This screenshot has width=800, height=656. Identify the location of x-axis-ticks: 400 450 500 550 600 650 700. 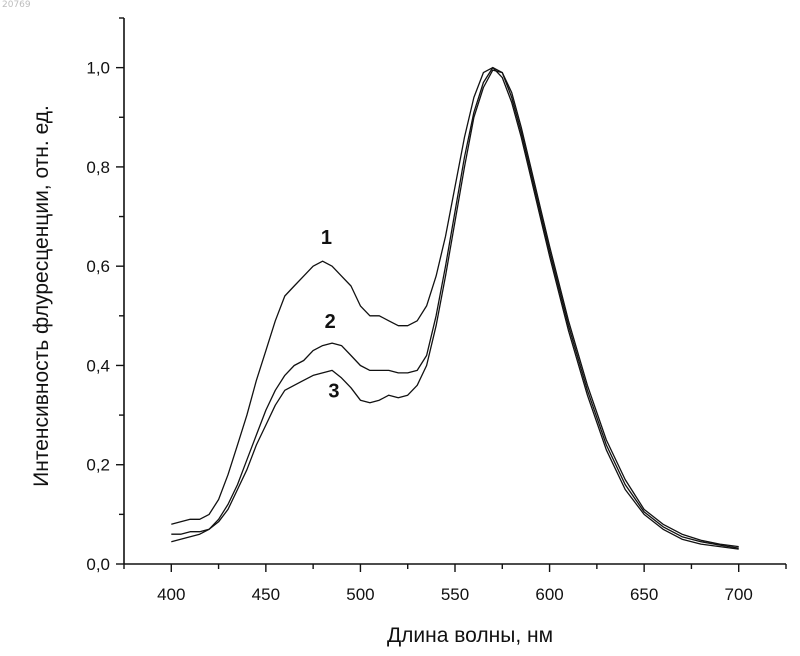
(455, 584).